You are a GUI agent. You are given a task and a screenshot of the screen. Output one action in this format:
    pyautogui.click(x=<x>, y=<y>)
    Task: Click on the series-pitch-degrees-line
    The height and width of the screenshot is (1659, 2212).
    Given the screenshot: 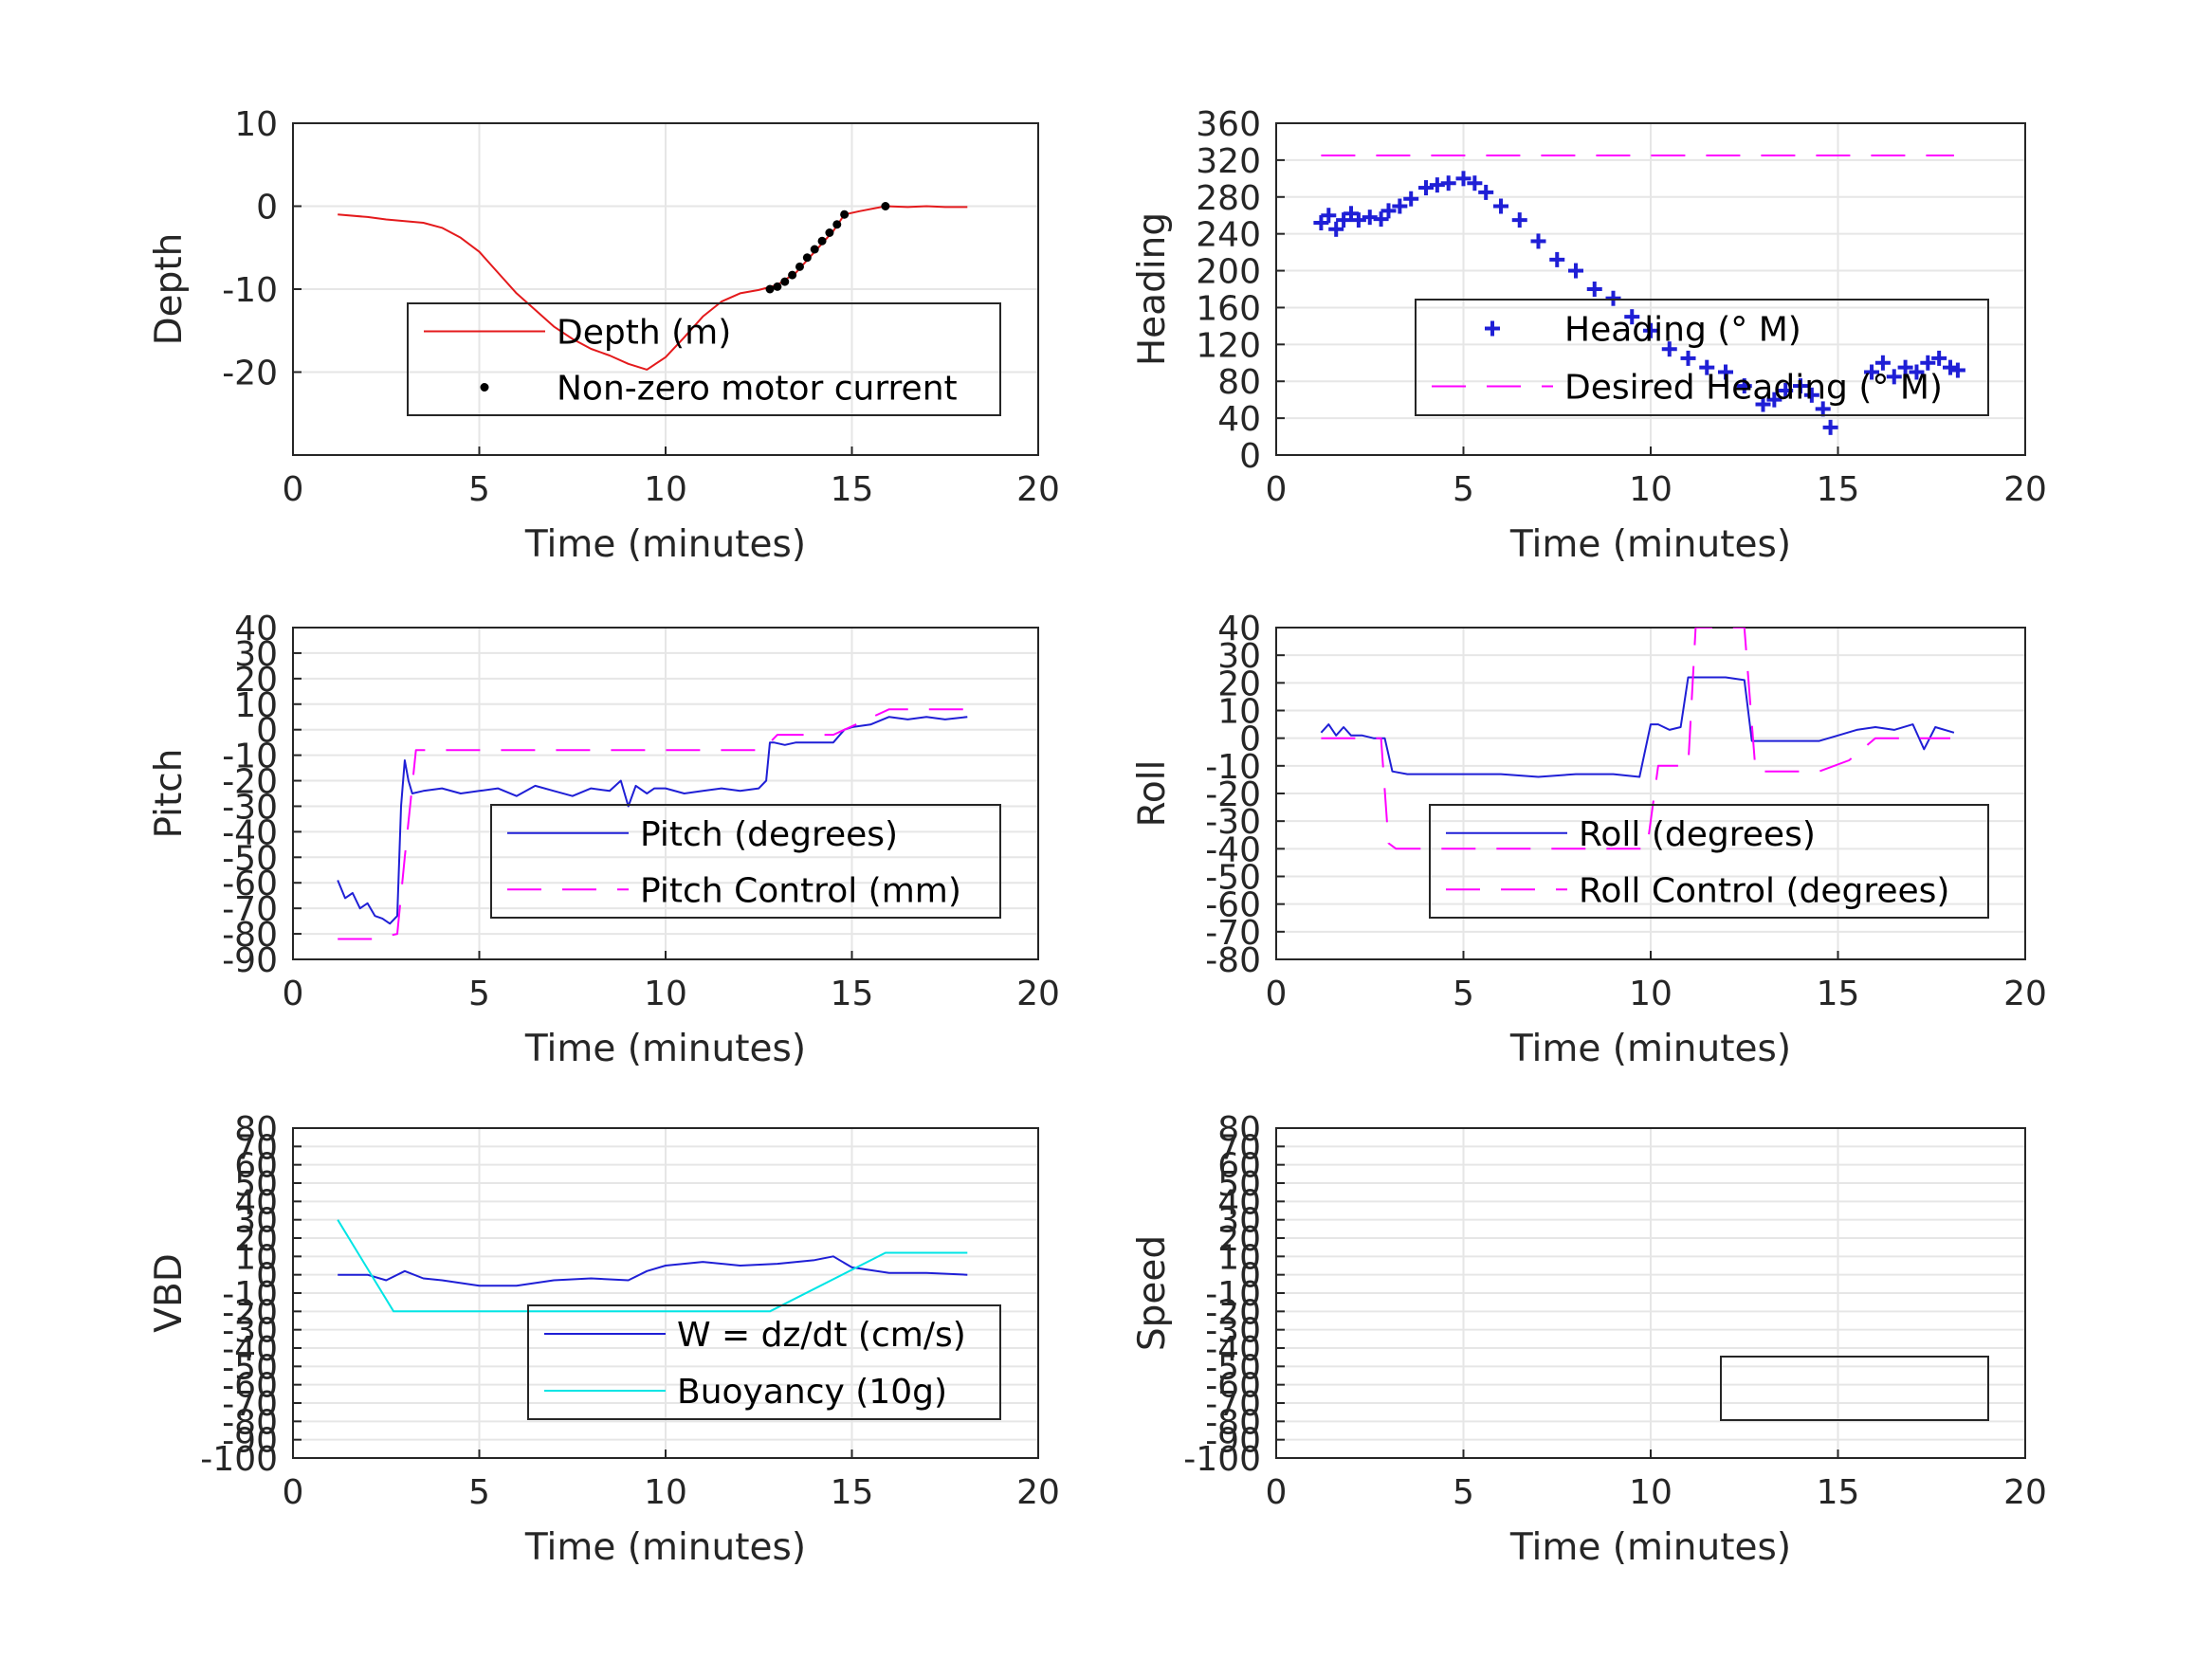 What is the action you would take?
    pyautogui.click(x=652, y=820)
    